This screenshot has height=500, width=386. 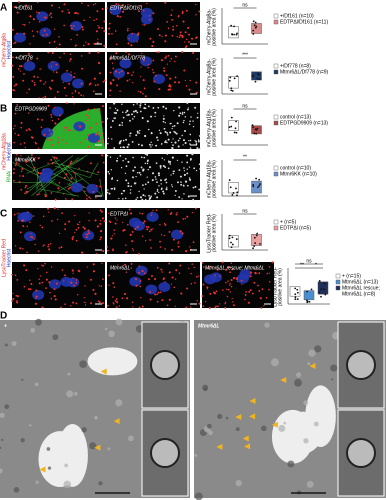 What do you see at coordinates (276, 222) in the screenshot?
I see `legend-swatch` at bounding box center [276, 222].